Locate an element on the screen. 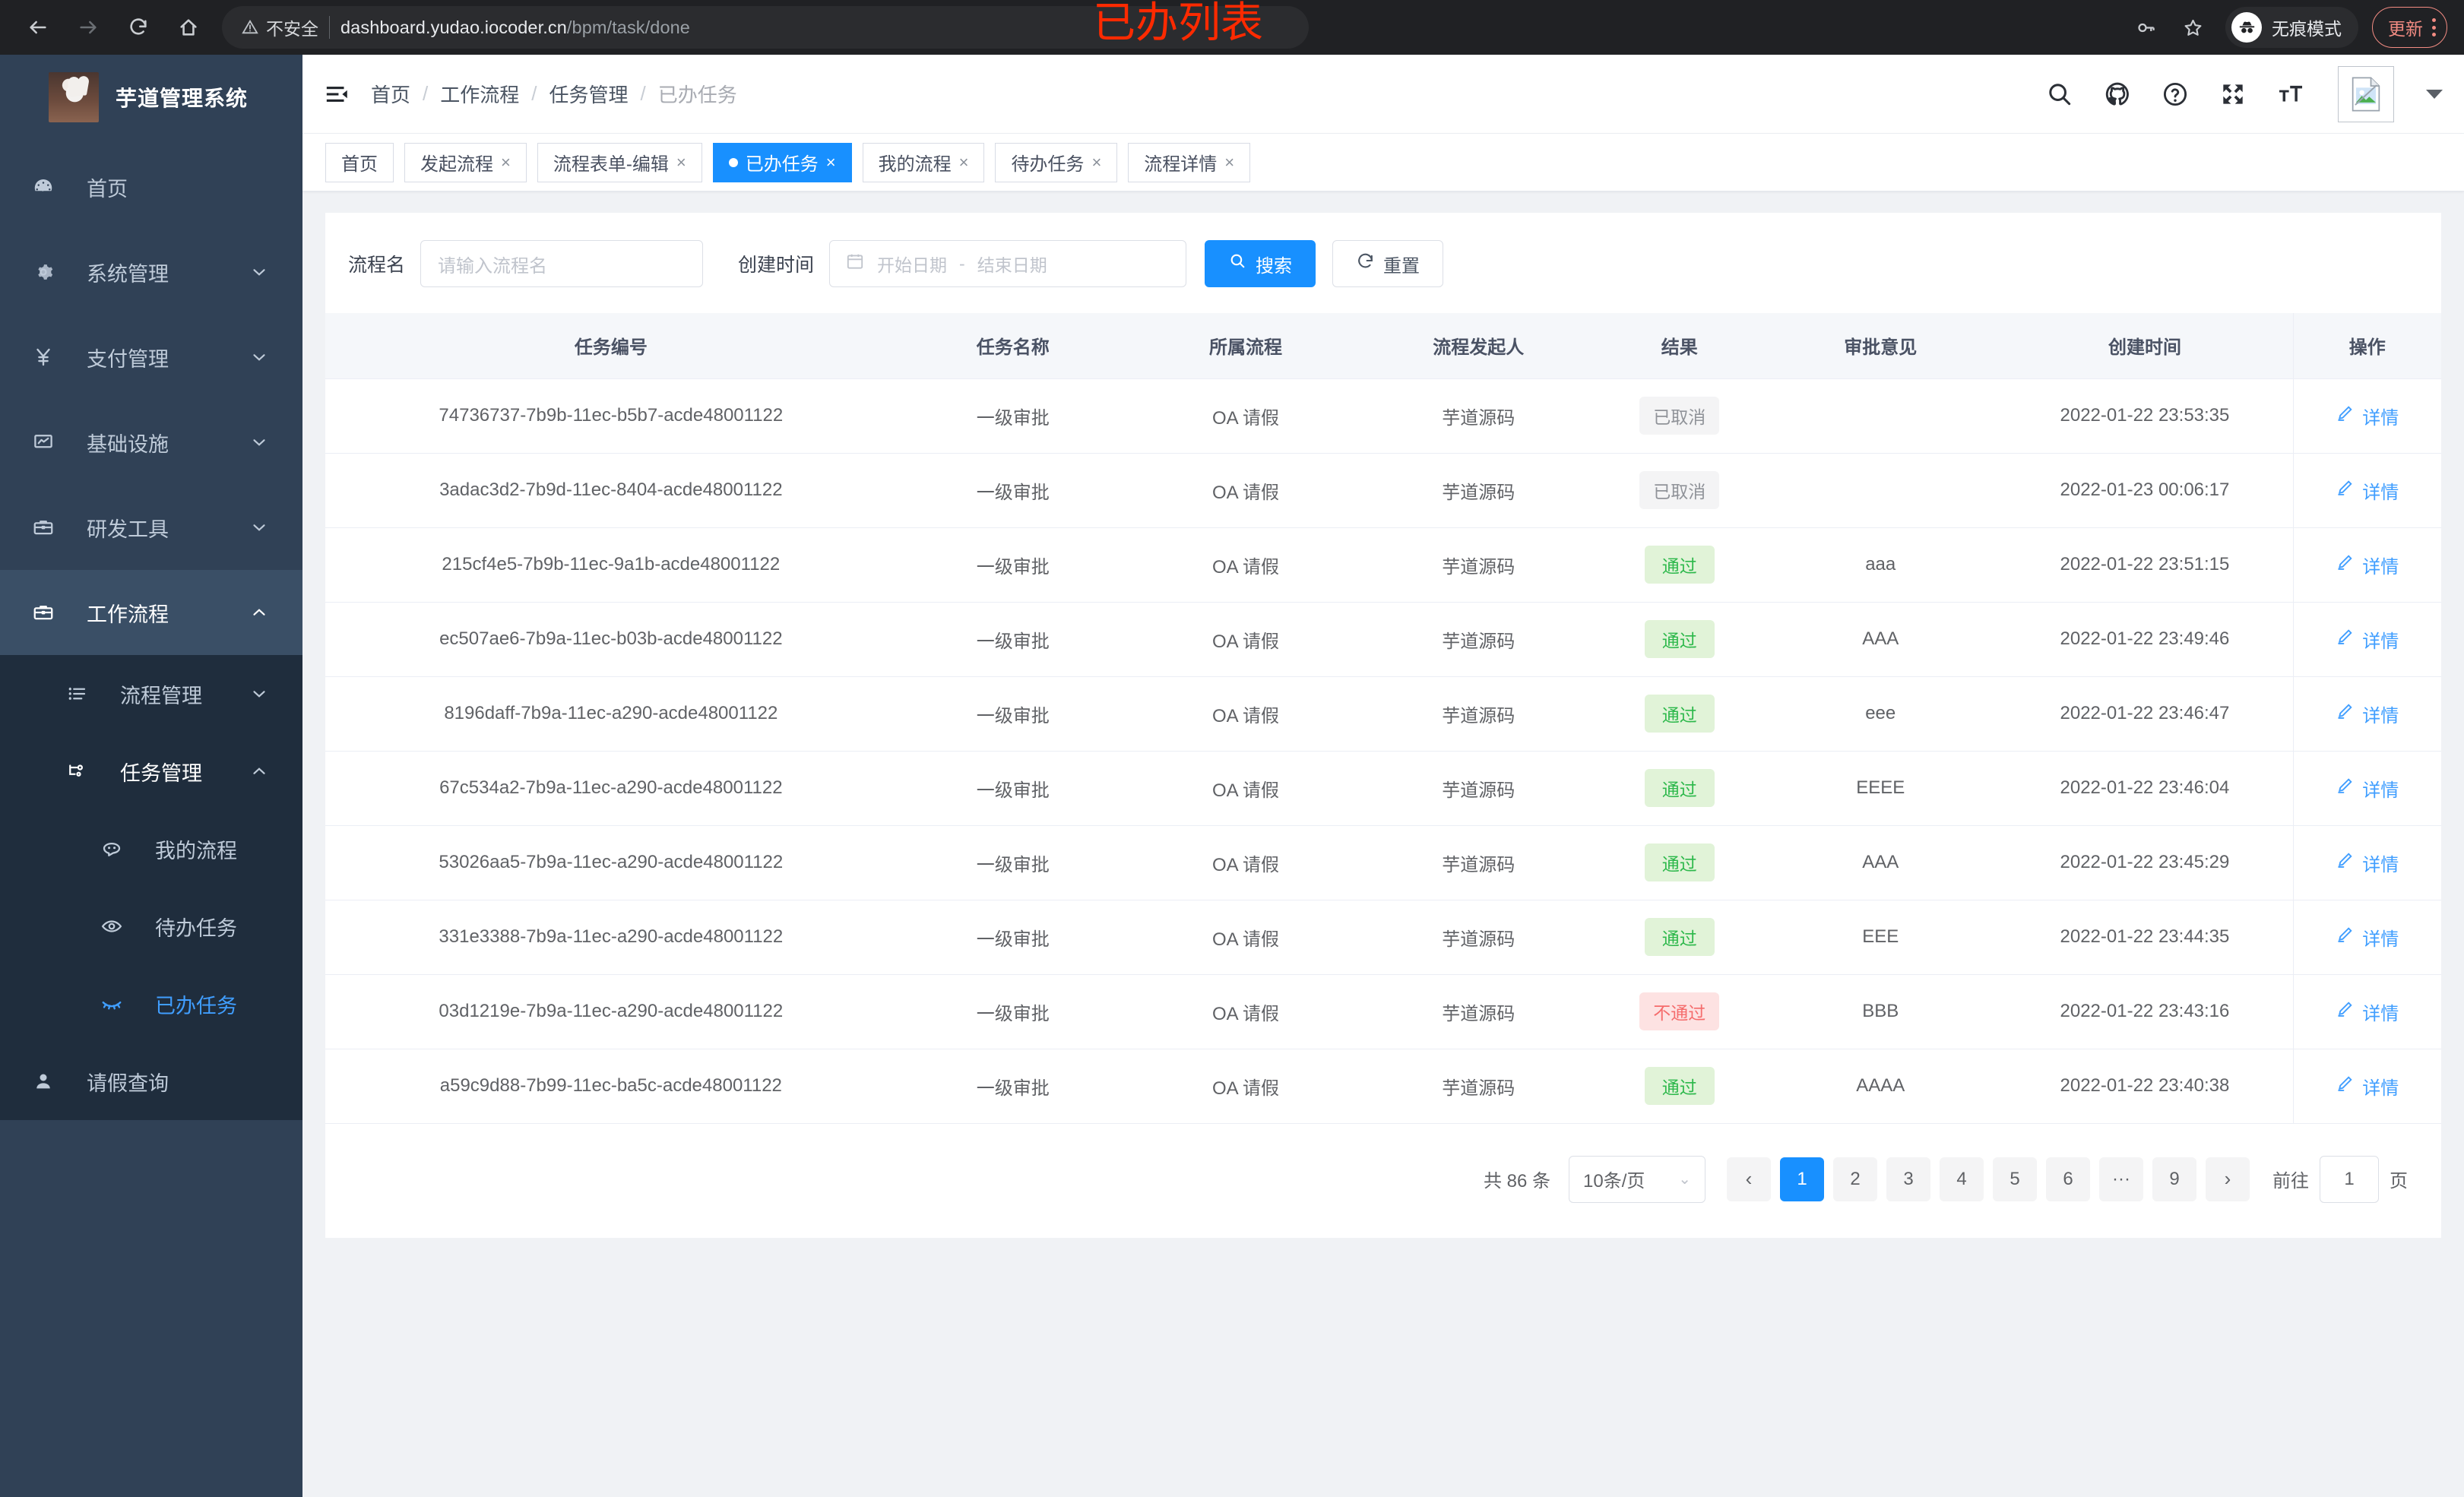 The height and width of the screenshot is (1497, 2464). fullscreen-icon is located at coordinates (2233, 94).